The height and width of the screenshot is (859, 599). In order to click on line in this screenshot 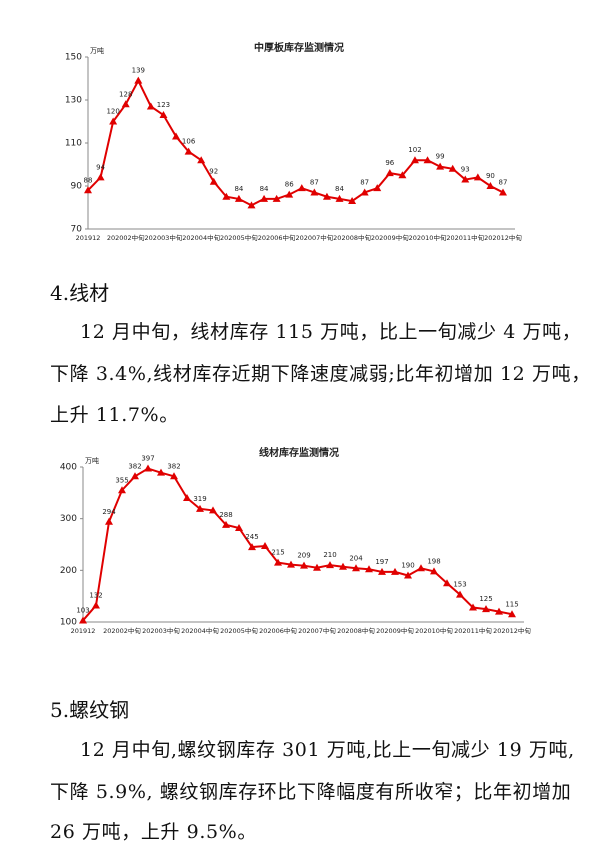, I will do `click(297, 544)`.